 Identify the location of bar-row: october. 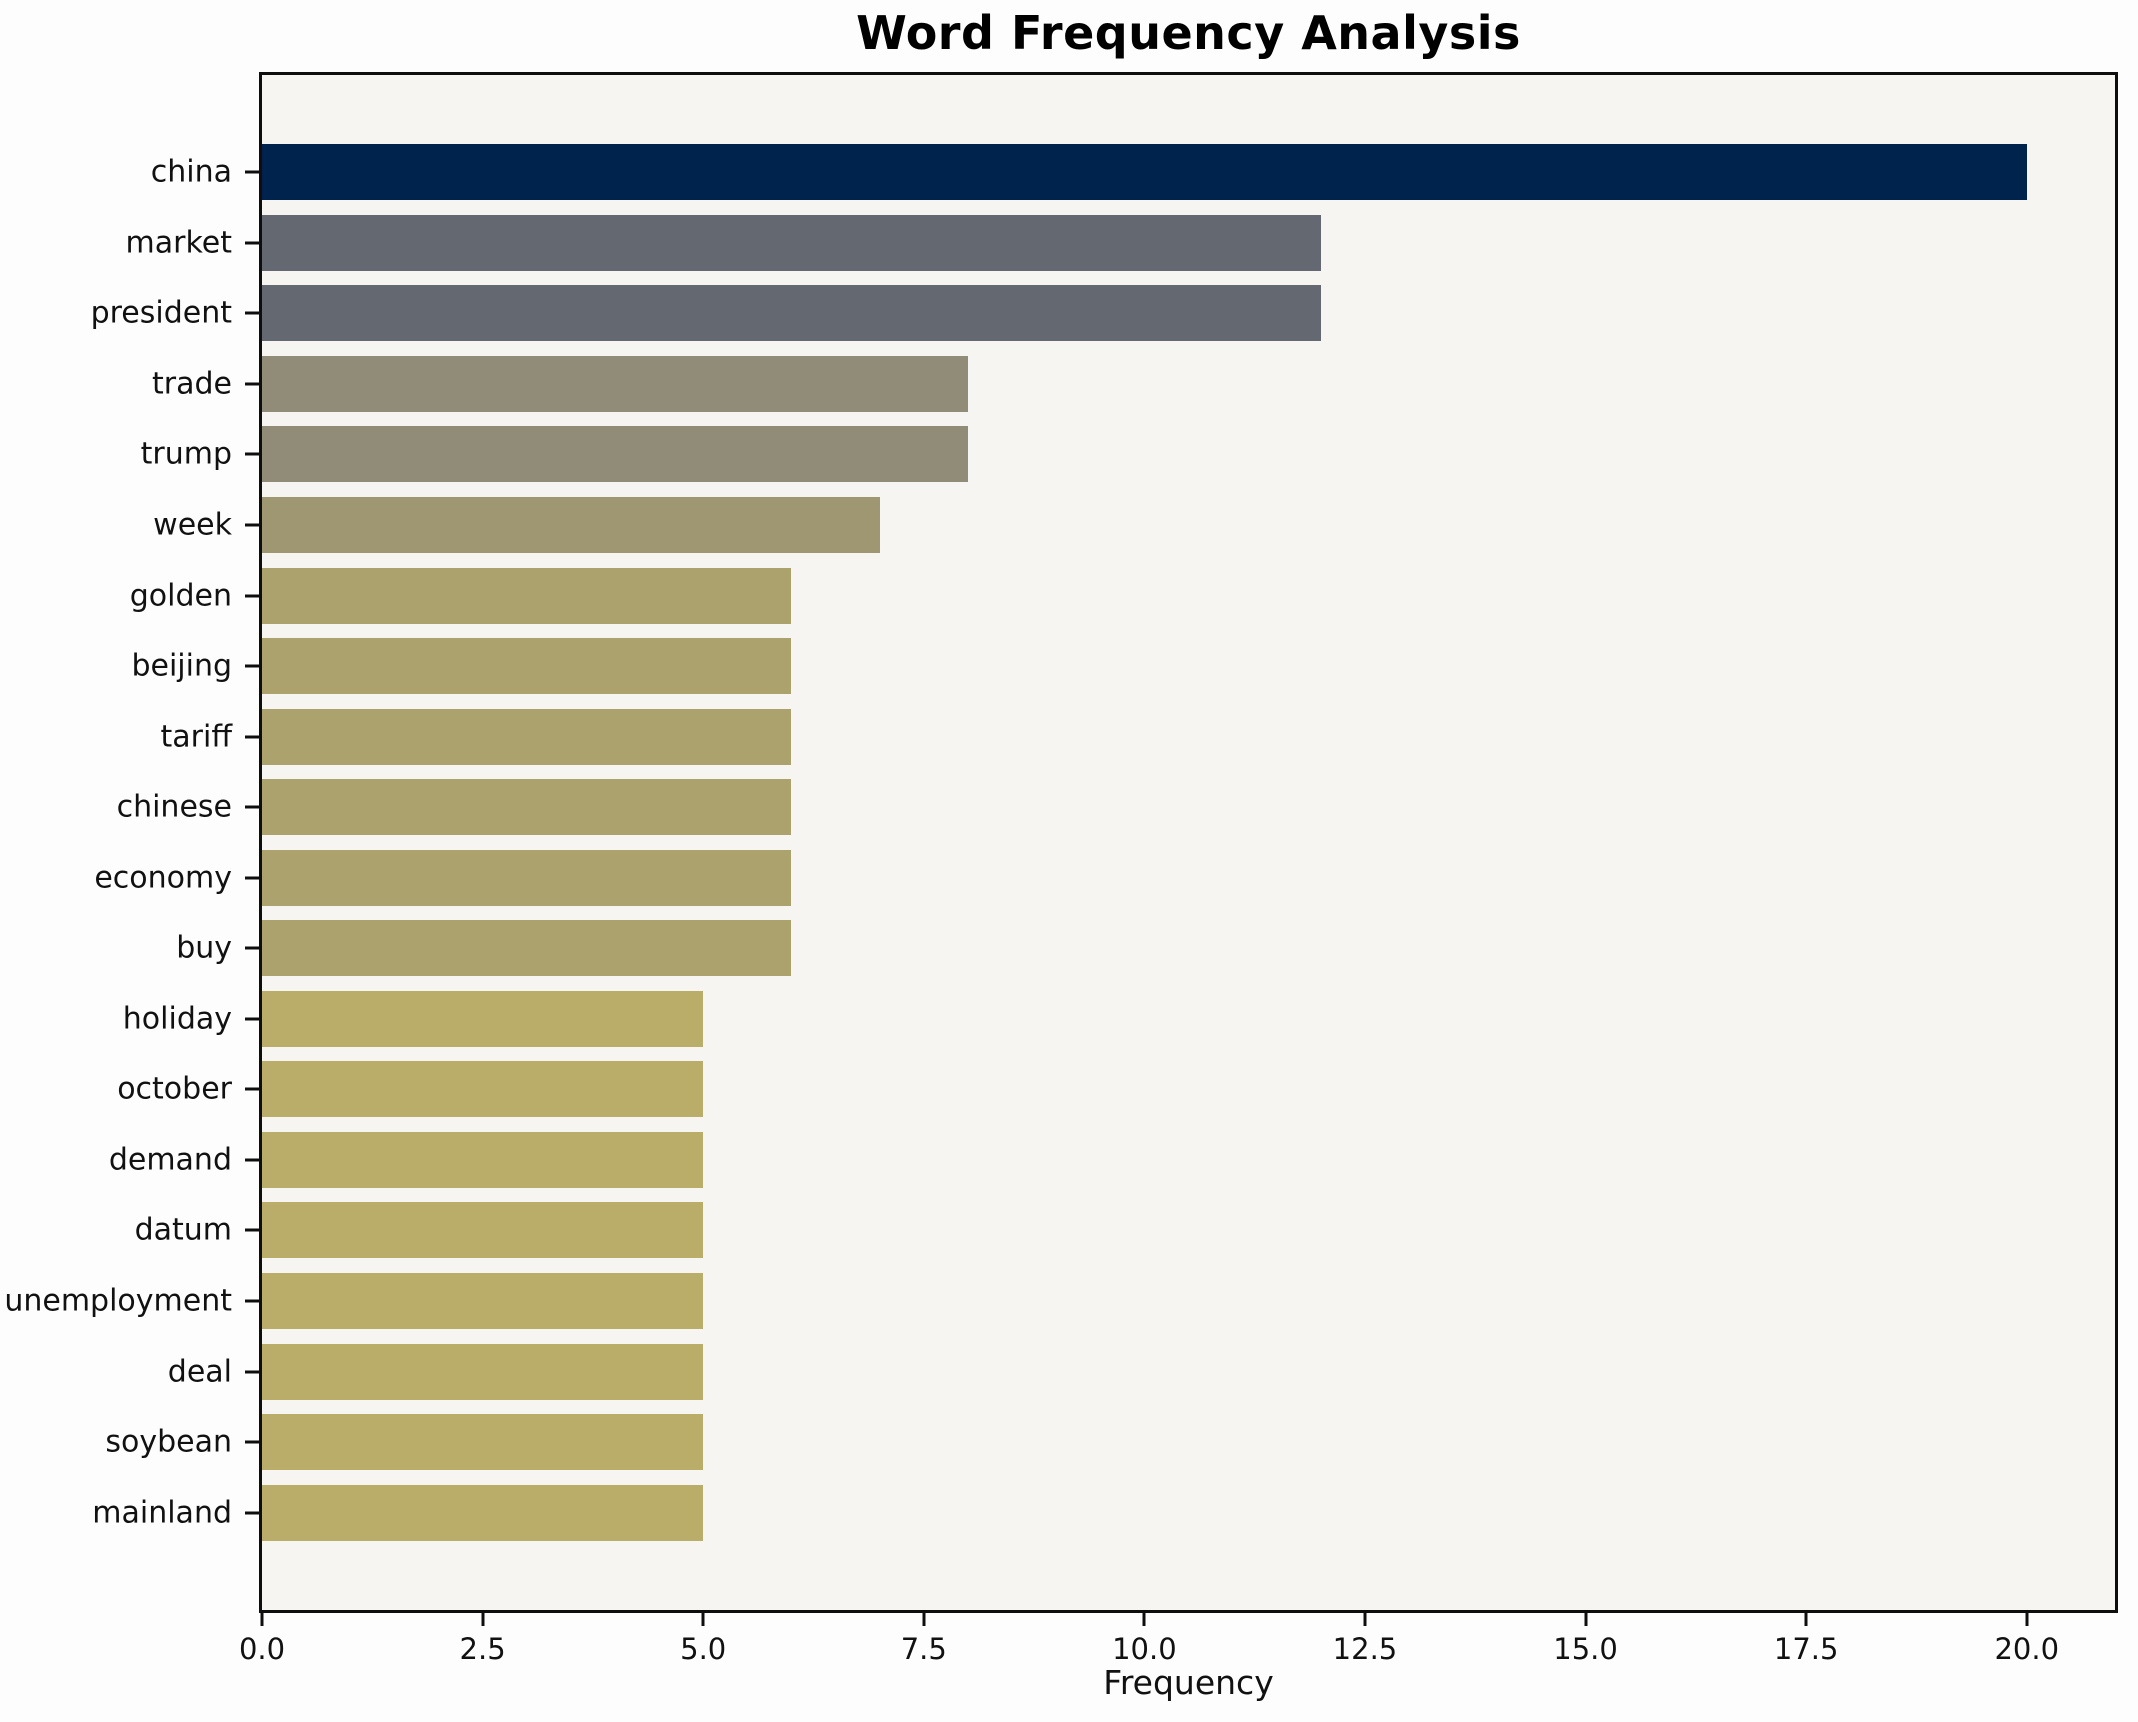
(1116, 1089).